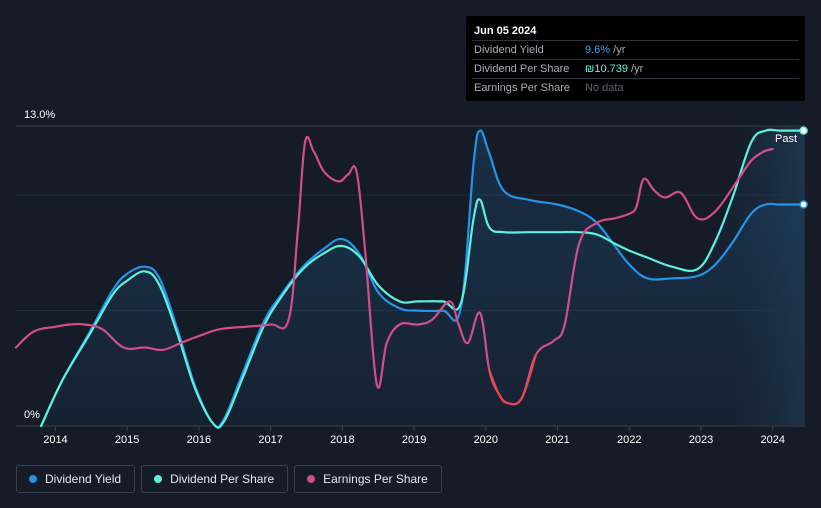  Describe the element at coordinates (486, 440) in the screenshot. I see `x-tick-label: 2020` at that location.